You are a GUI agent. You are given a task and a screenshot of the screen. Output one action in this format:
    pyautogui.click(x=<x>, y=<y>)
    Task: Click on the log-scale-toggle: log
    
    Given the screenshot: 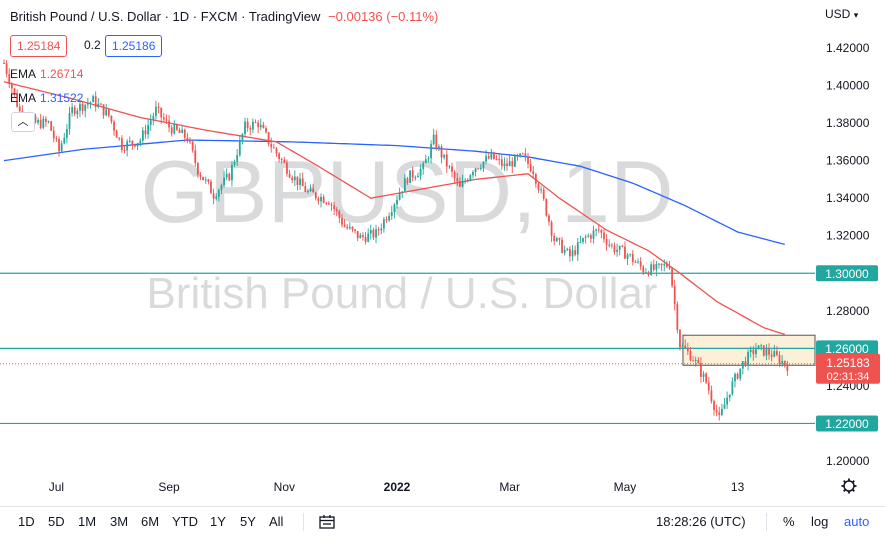 What is the action you would take?
    pyautogui.click(x=820, y=521)
    